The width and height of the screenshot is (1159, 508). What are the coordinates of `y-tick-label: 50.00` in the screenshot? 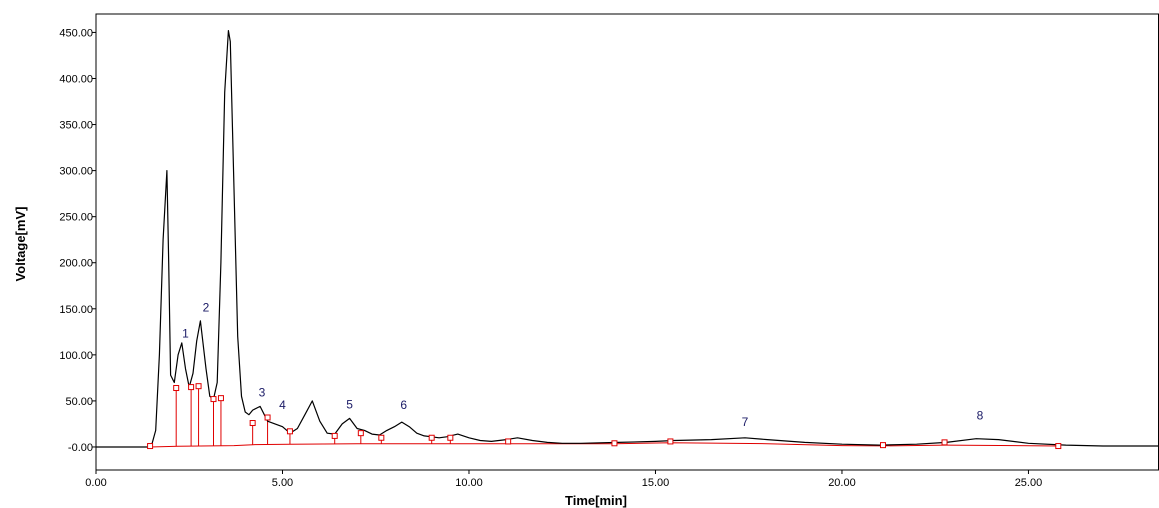 It's located at (79, 402).